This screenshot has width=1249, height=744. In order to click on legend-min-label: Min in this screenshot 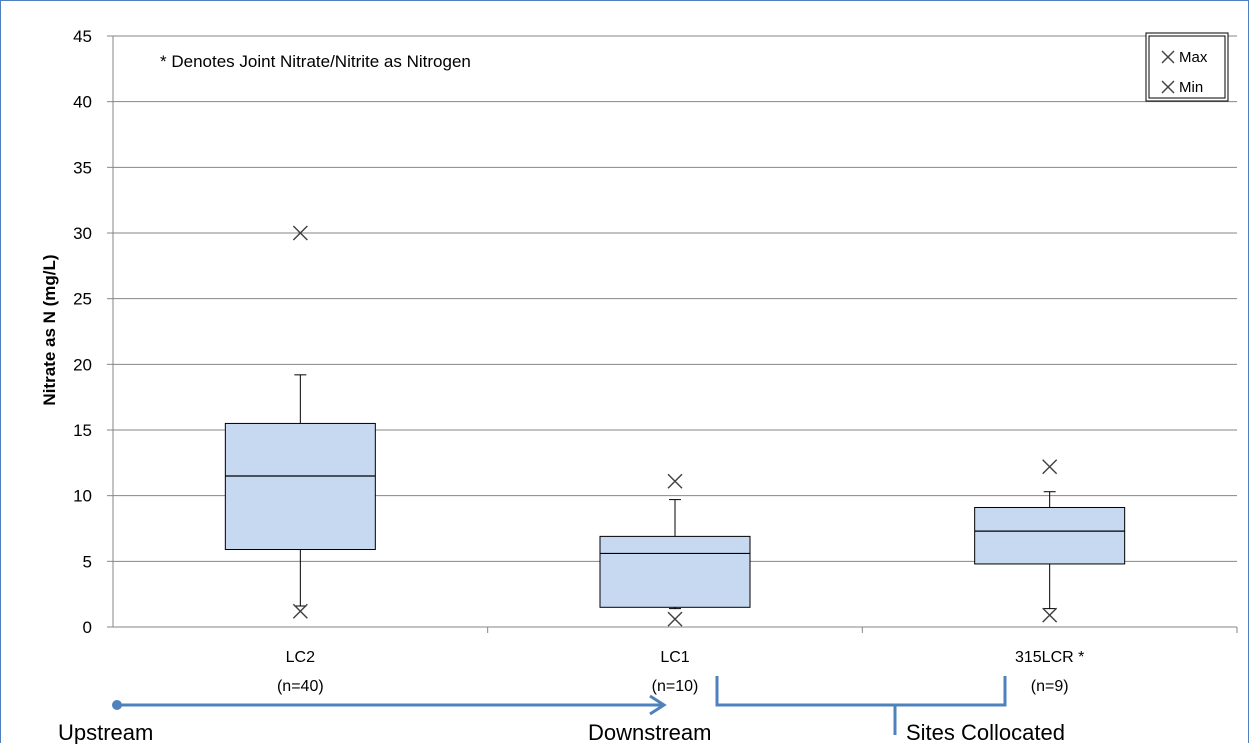, I will do `click(1191, 87)`.